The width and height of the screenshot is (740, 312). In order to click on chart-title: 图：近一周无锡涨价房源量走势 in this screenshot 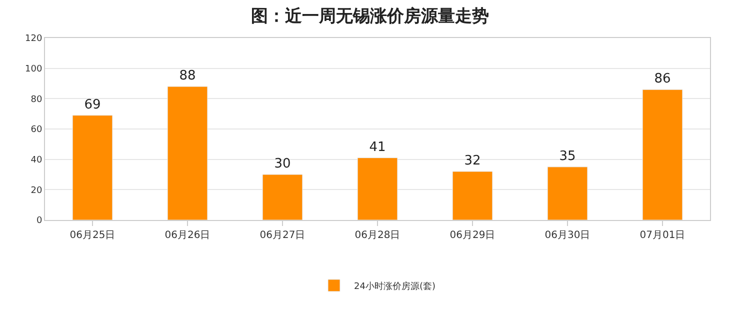, I will do `click(370, 16)`.